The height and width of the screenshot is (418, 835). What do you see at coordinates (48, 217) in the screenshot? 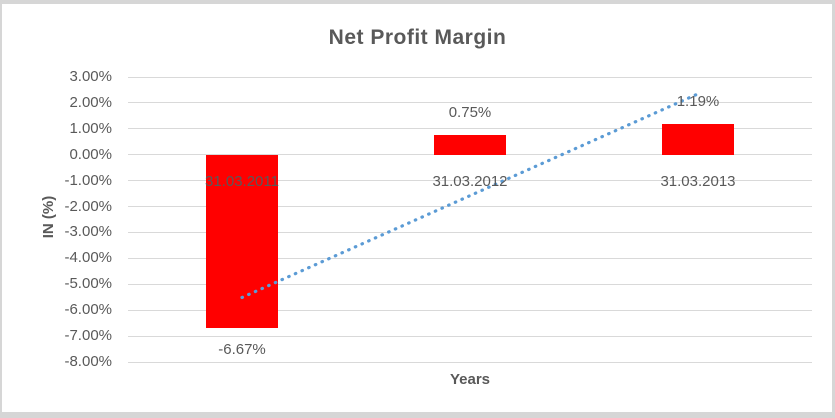
I see `y-axis-title: IN (%)` at bounding box center [48, 217].